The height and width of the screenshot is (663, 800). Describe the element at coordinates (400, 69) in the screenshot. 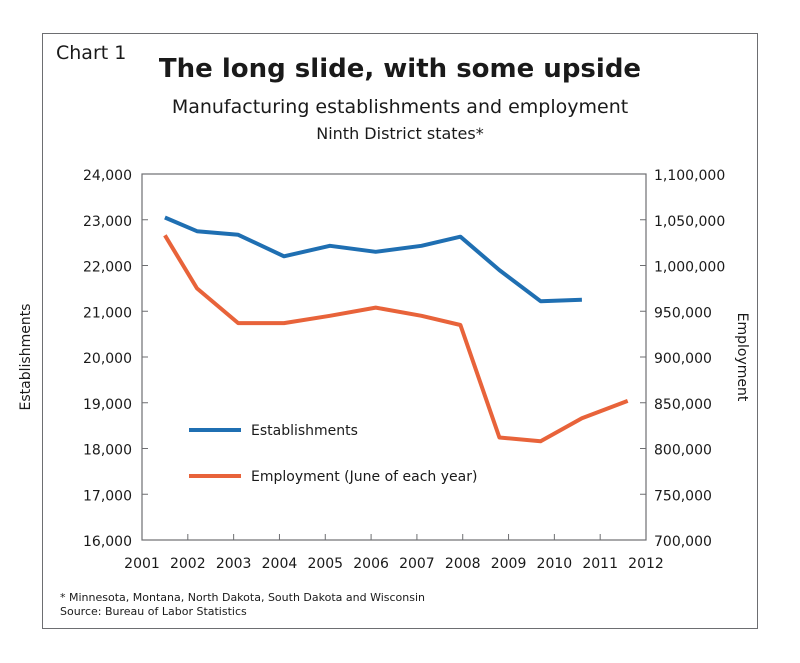

I see `chart-title: The long slide, with some upside` at that location.